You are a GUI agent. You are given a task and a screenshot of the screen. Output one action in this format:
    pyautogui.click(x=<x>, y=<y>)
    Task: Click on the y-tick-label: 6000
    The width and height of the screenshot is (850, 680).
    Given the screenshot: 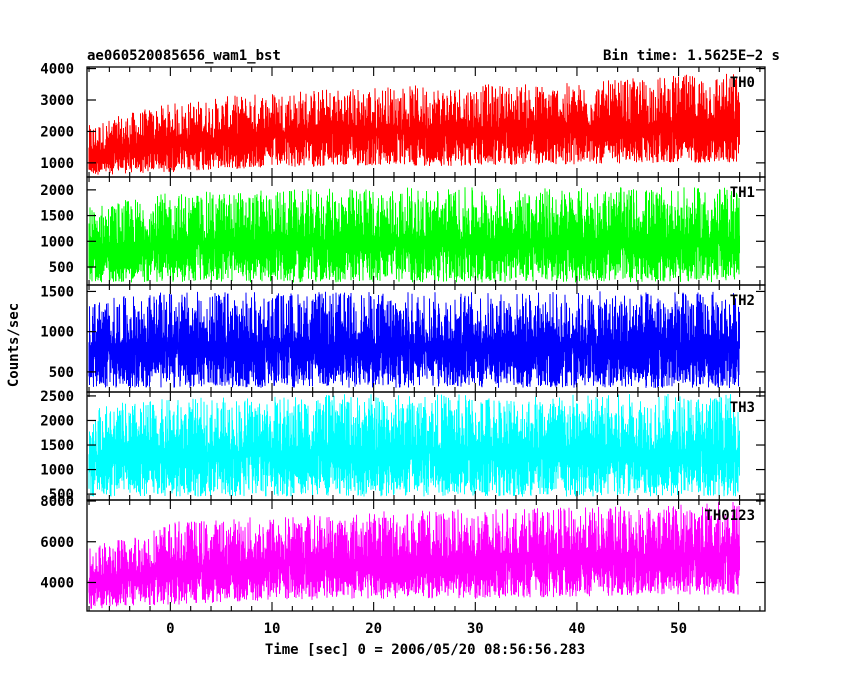 What is the action you would take?
    pyautogui.click(x=57, y=543)
    